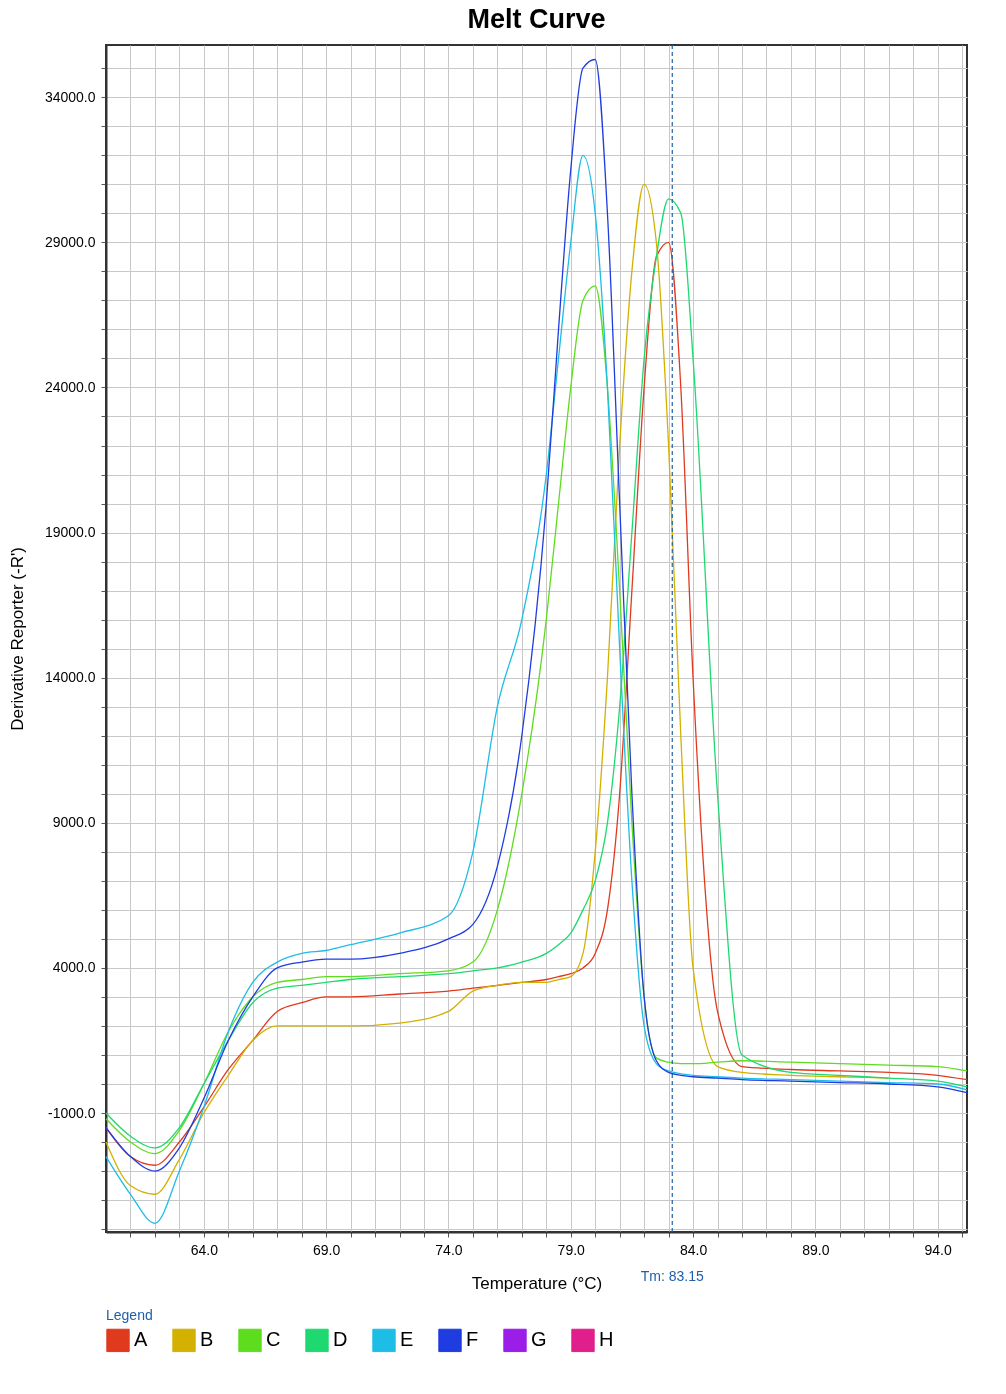  I want to click on x-tick-label: 94.0, so click(938, 1249).